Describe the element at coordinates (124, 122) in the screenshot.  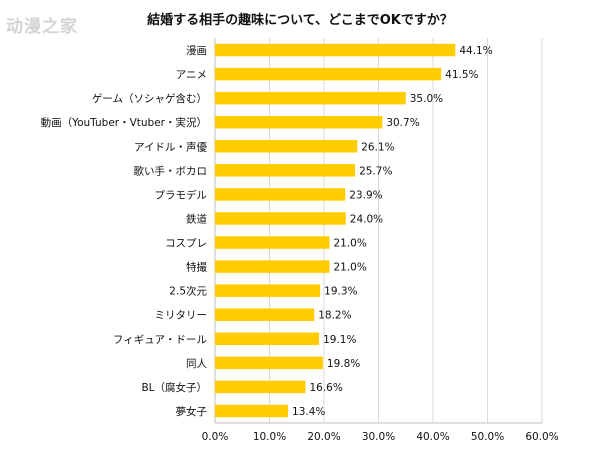
I see `category-label: 動画（YouTuber・Vtuber・実況）` at that location.